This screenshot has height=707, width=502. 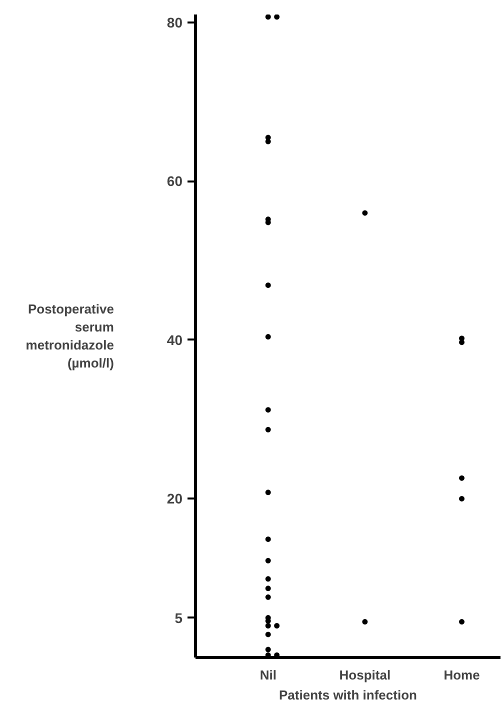 I want to click on y-tick-label: 20, so click(x=174, y=498).